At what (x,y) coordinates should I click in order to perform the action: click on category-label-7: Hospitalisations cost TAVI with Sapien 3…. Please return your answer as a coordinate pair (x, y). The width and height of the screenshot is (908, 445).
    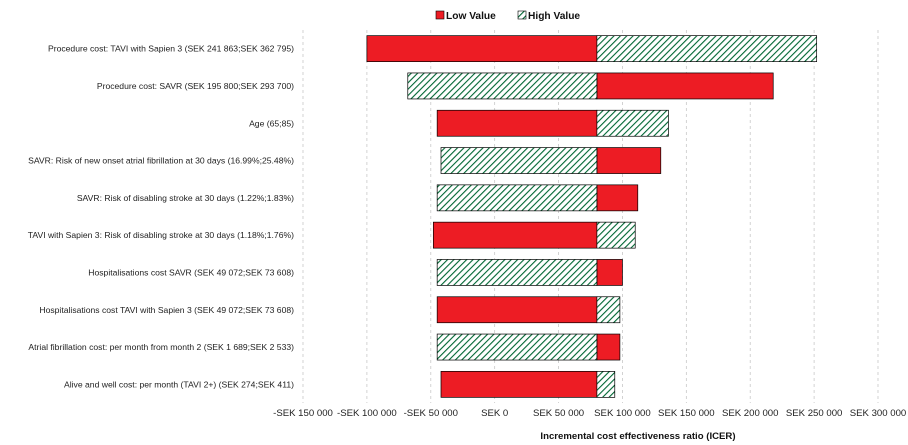
    Looking at the image, I should click on (166, 310).